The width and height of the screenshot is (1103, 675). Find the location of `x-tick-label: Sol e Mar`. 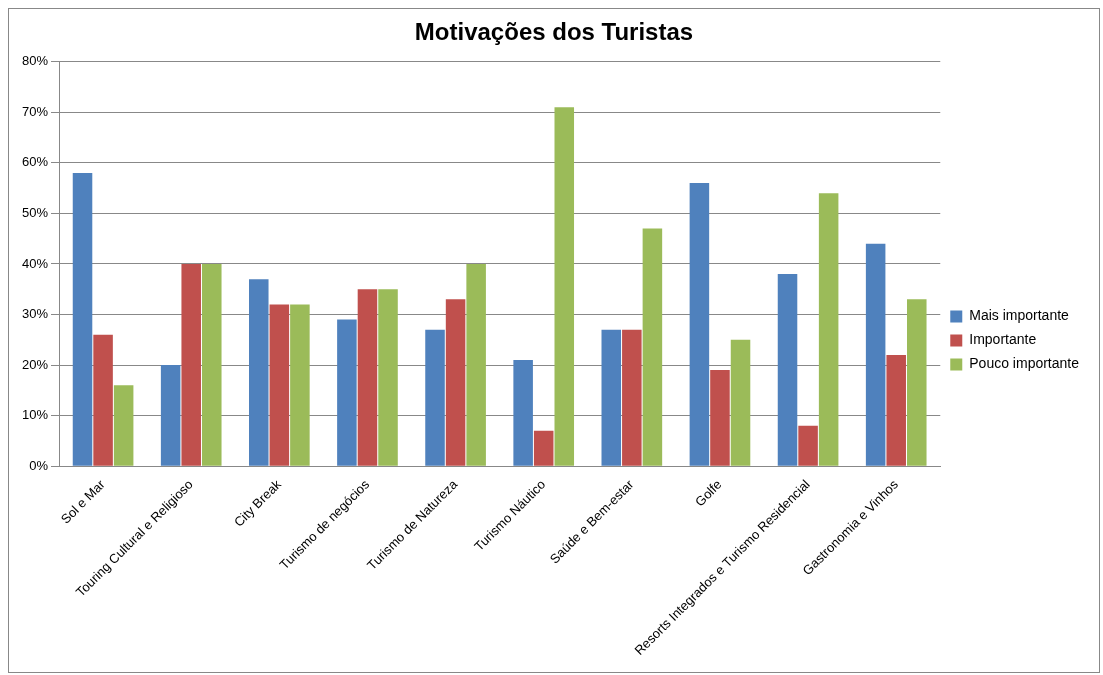

x-tick-label: Sol e Mar is located at coordinates (83, 501).